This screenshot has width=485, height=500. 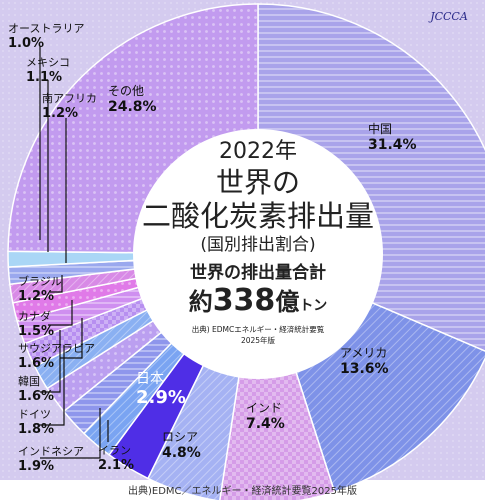 I want to click on center-source-line1: 出典) EDMCエネルギー・経済統計要覧, so click(x=258, y=329).